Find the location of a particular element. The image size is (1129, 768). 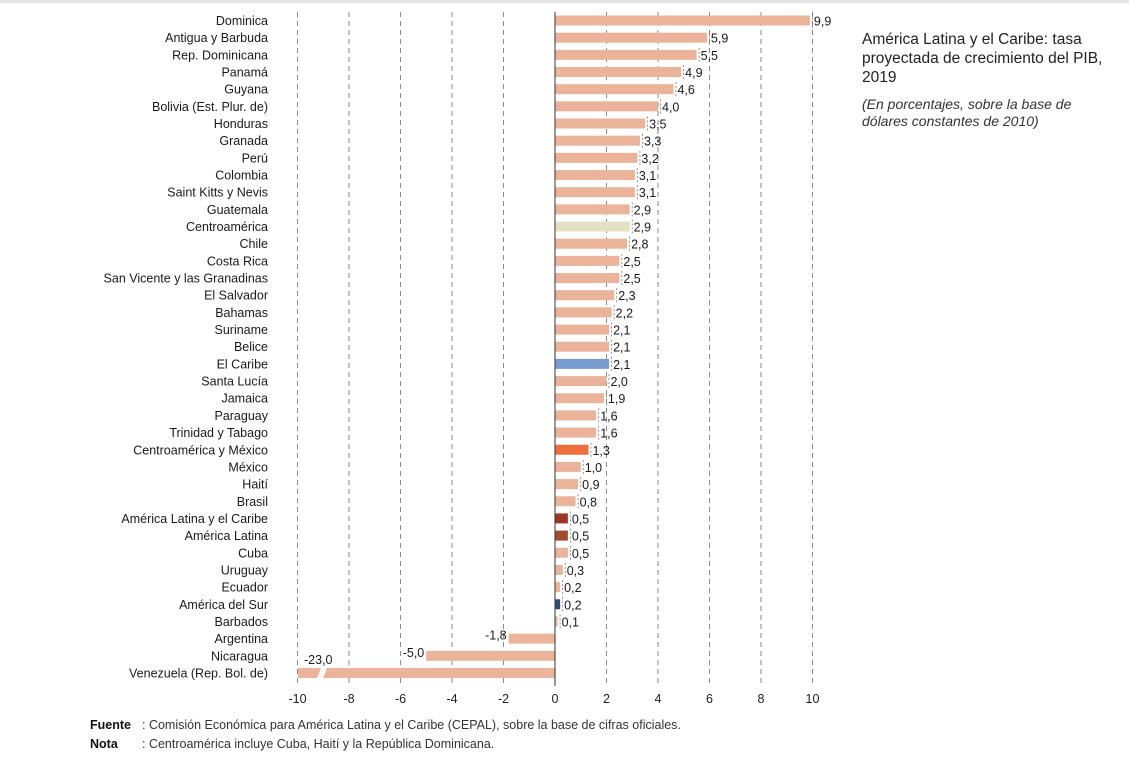

x-tick-label: 6 is located at coordinates (709, 699).